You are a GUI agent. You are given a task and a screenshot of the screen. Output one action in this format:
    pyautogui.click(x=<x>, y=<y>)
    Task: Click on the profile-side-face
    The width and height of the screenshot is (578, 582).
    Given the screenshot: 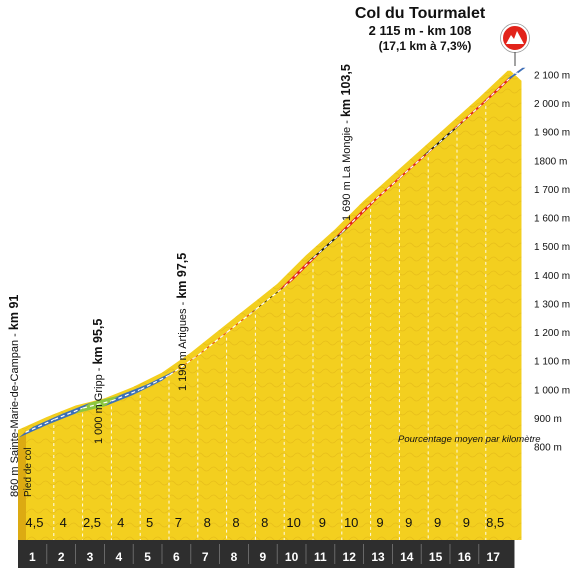 What is the action you would take?
    pyautogui.click(x=22, y=484)
    